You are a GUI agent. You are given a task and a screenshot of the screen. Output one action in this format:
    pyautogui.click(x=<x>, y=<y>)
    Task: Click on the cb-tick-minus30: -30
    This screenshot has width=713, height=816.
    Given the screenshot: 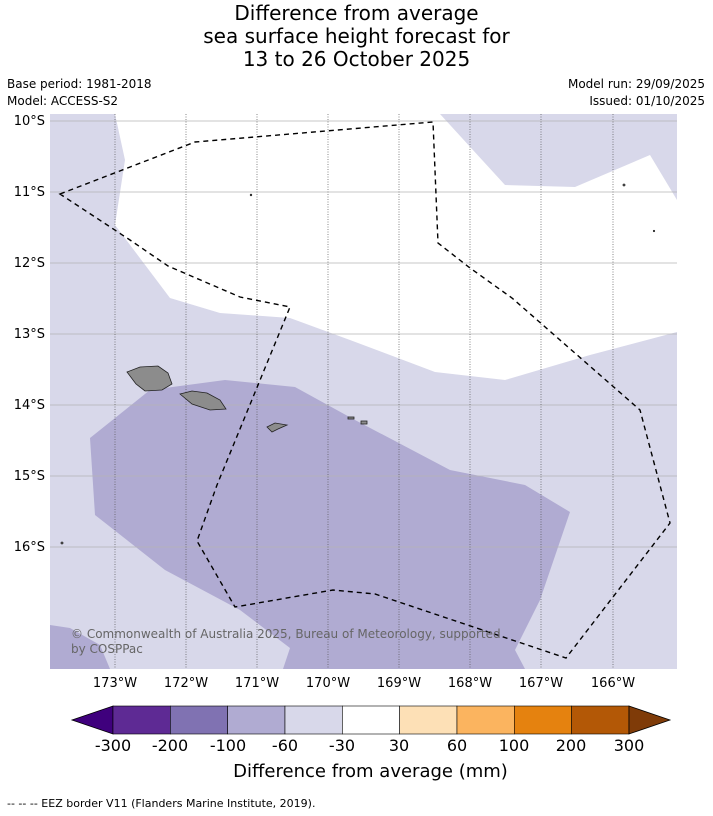 What is the action you would take?
    pyautogui.click(x=342, y=745)
    